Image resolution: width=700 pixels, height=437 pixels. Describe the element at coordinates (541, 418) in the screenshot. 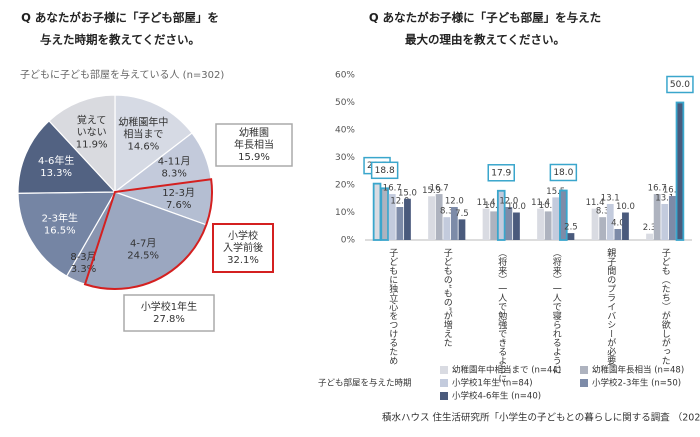

I see `source: 積水ハウス 住生活研究所「小学生の子どもとの暮らしに関する調査 （2023年）」` at that location.